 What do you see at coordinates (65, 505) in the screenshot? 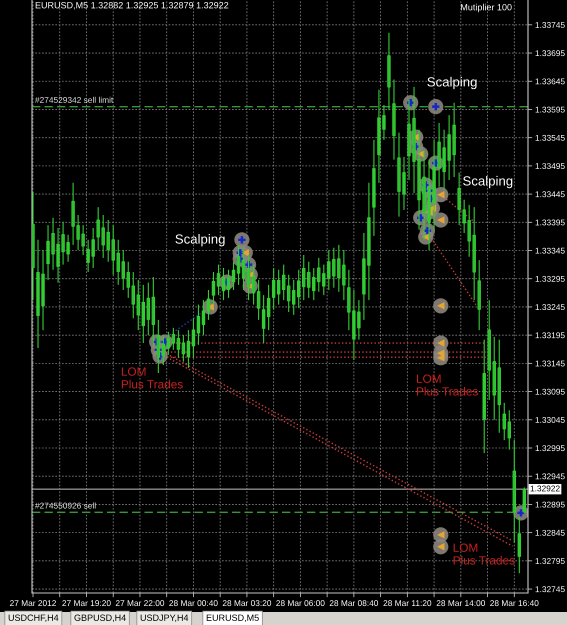
I see `ref-line-label: #274550926 sell` at bounding box center [65, 505].